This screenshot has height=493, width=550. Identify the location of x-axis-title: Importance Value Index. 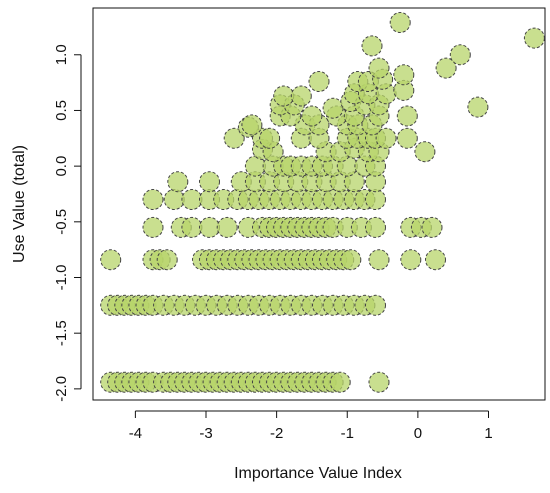
(318, 473).